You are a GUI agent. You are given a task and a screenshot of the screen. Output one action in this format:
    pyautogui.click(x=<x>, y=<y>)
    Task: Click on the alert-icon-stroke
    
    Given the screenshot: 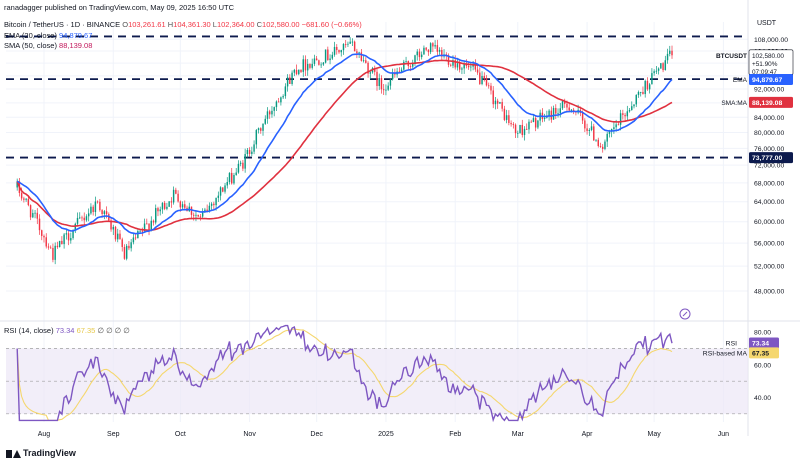 What is the action you would take?
    pyautogui.click(x=685, y=314)
    